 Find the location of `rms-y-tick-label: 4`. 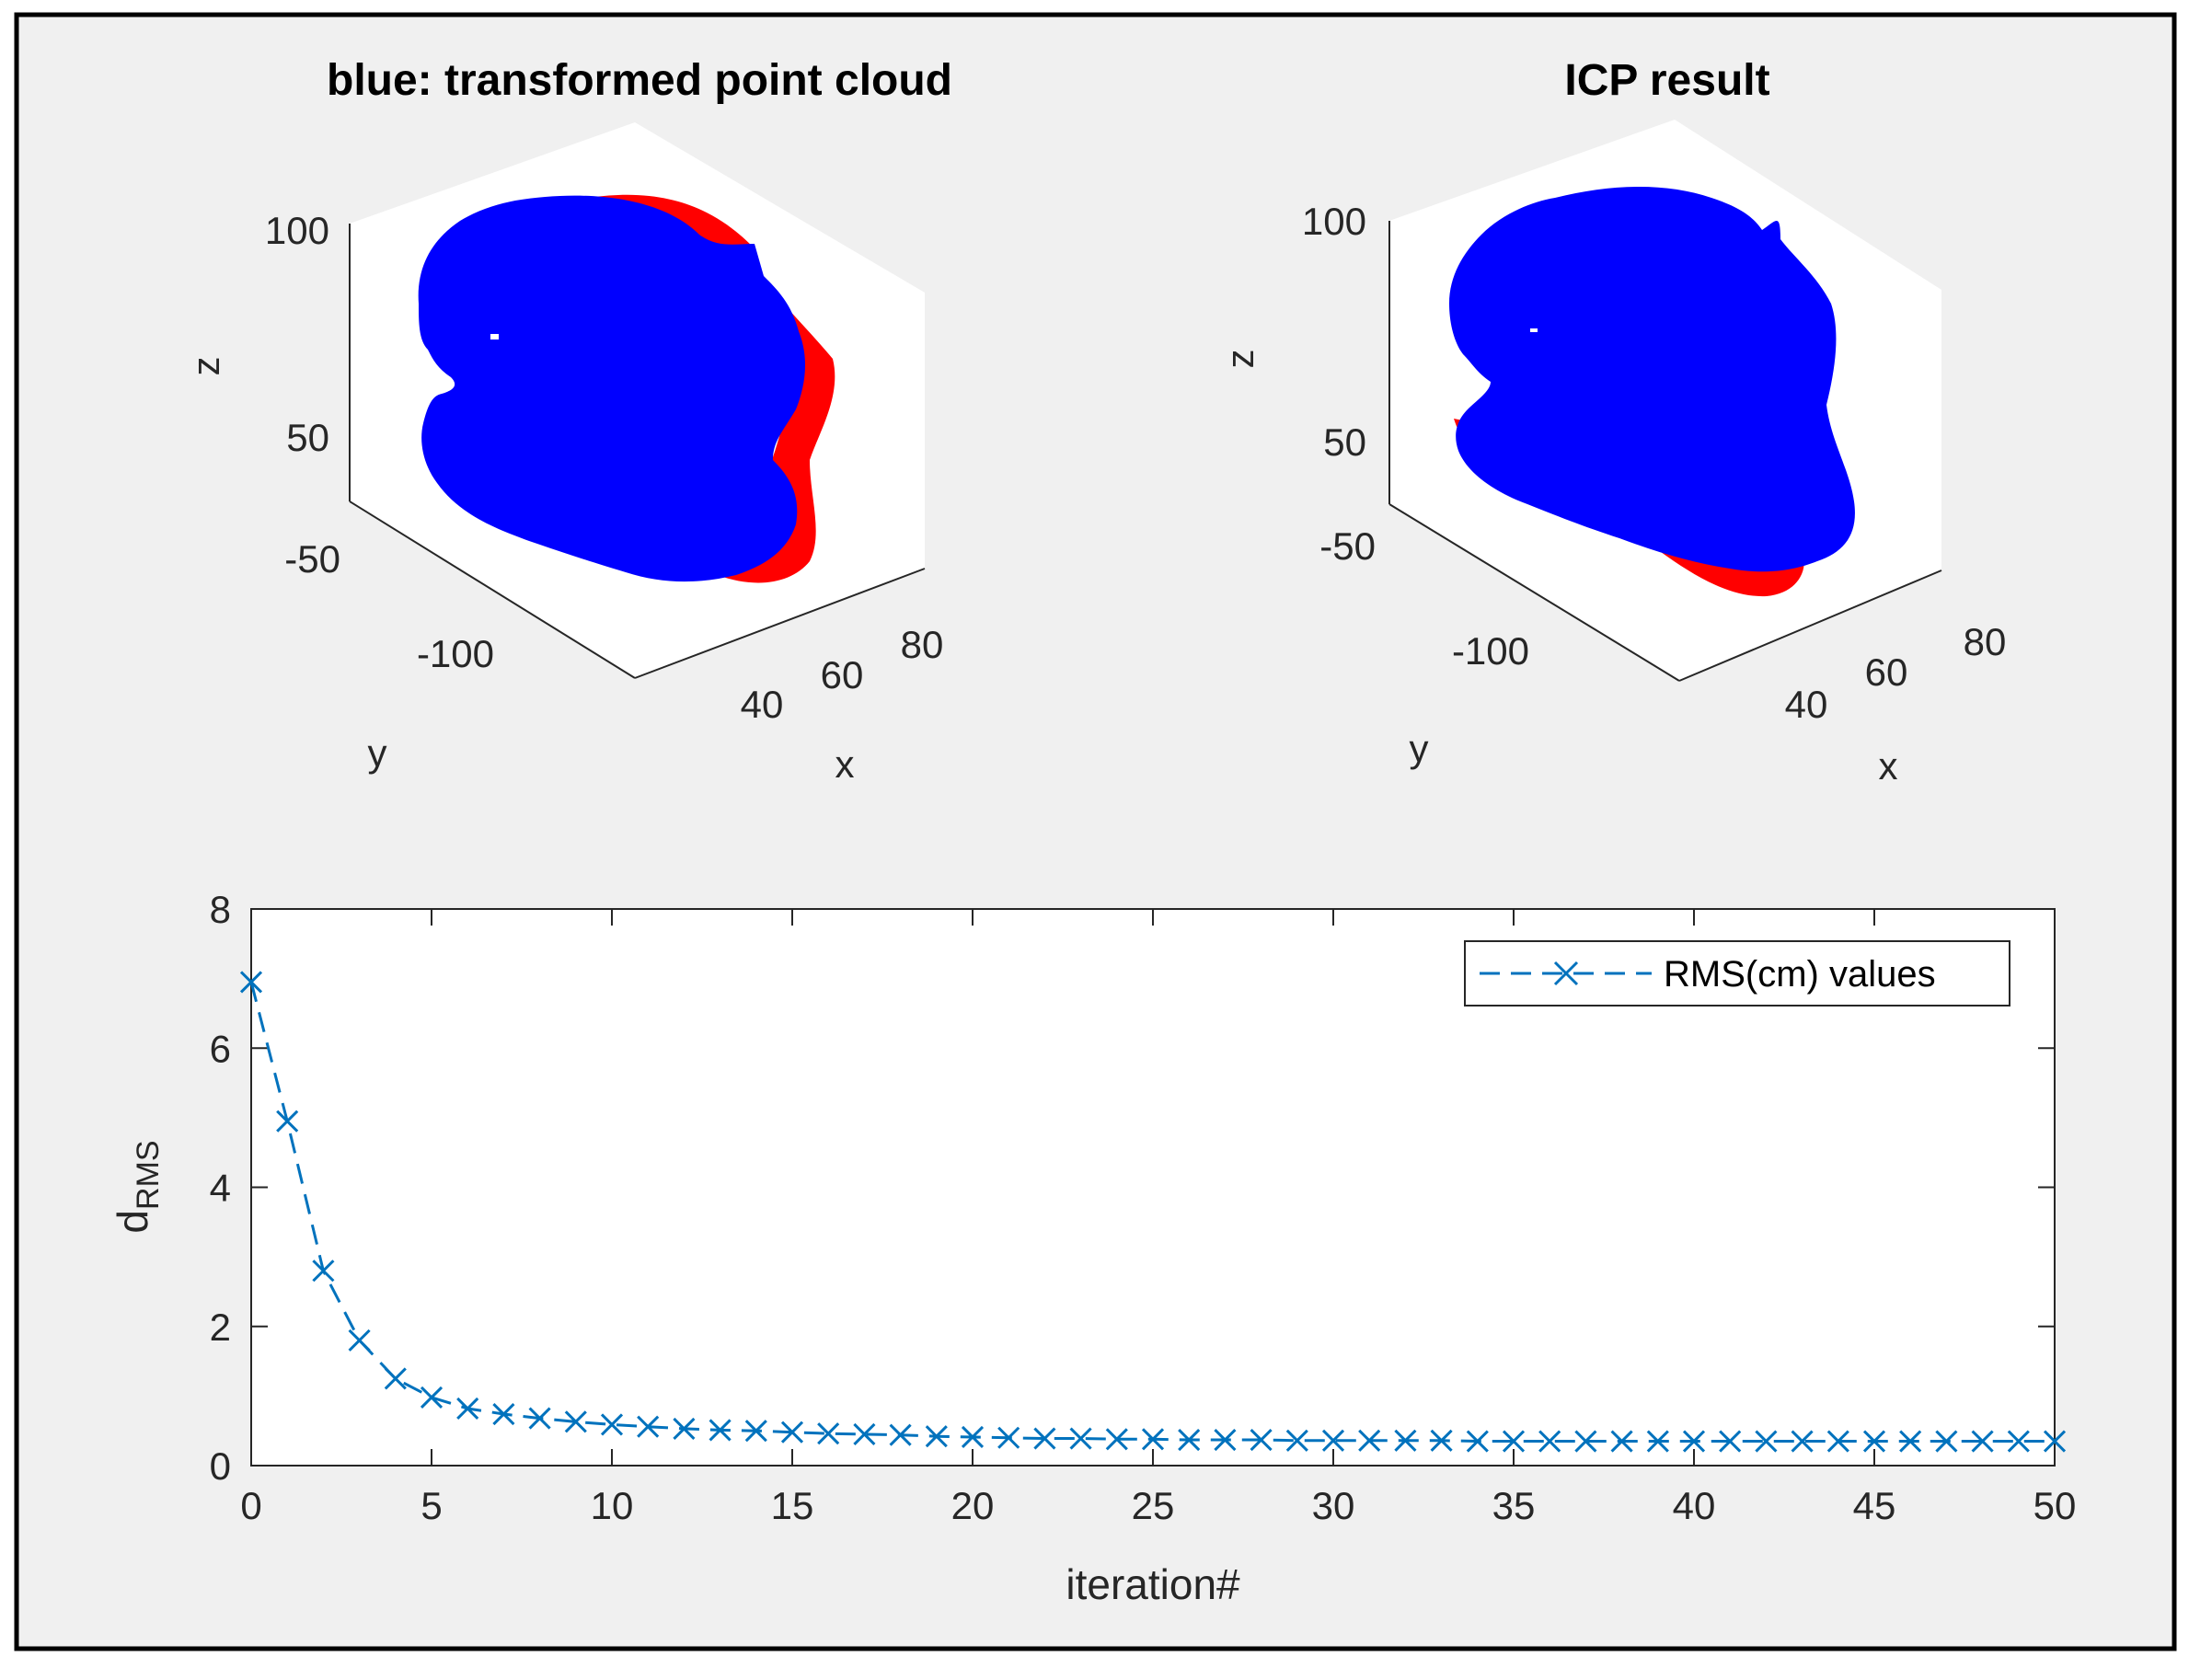

rms-y-tick-label: 4 is located at coordinates (220, 1188).